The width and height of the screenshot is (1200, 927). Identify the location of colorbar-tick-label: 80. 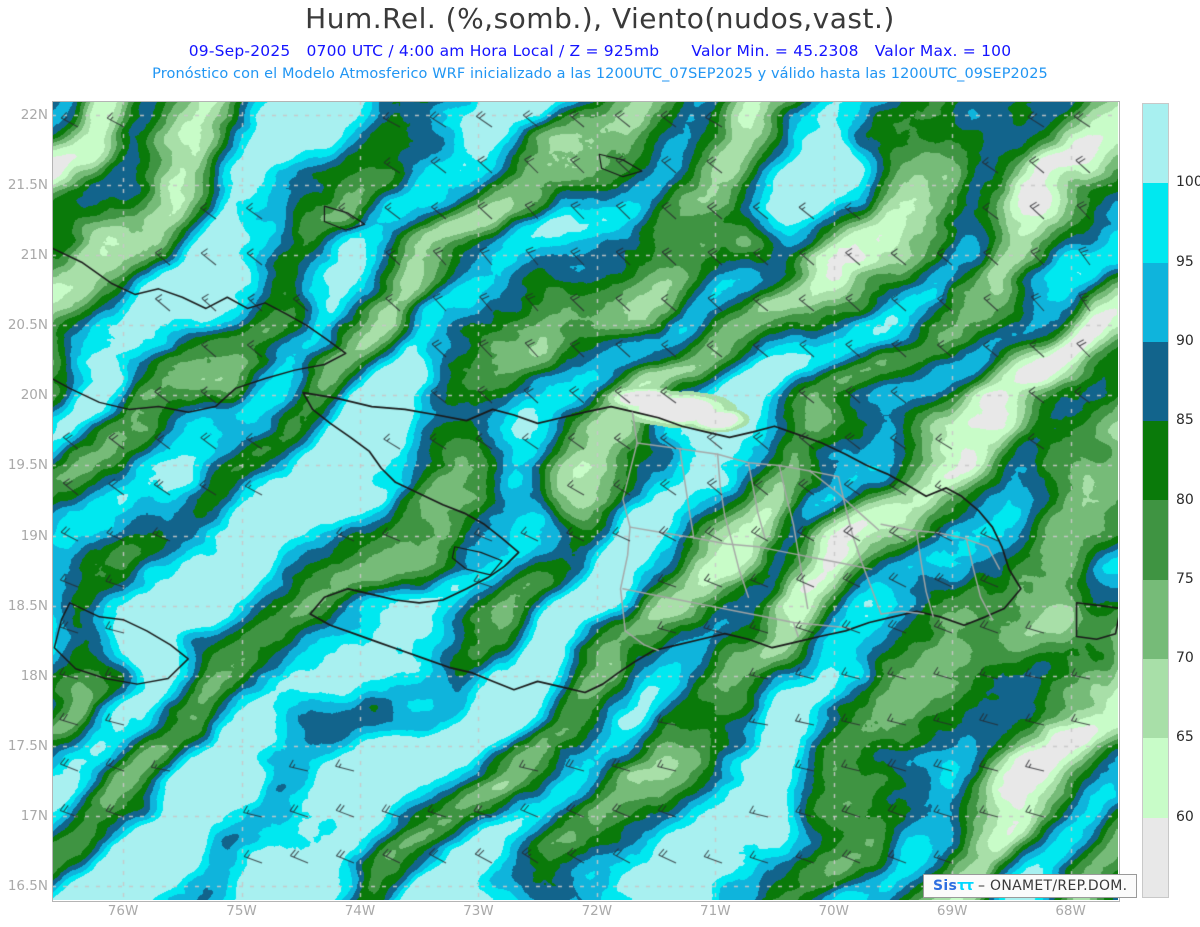
(1185, 499).